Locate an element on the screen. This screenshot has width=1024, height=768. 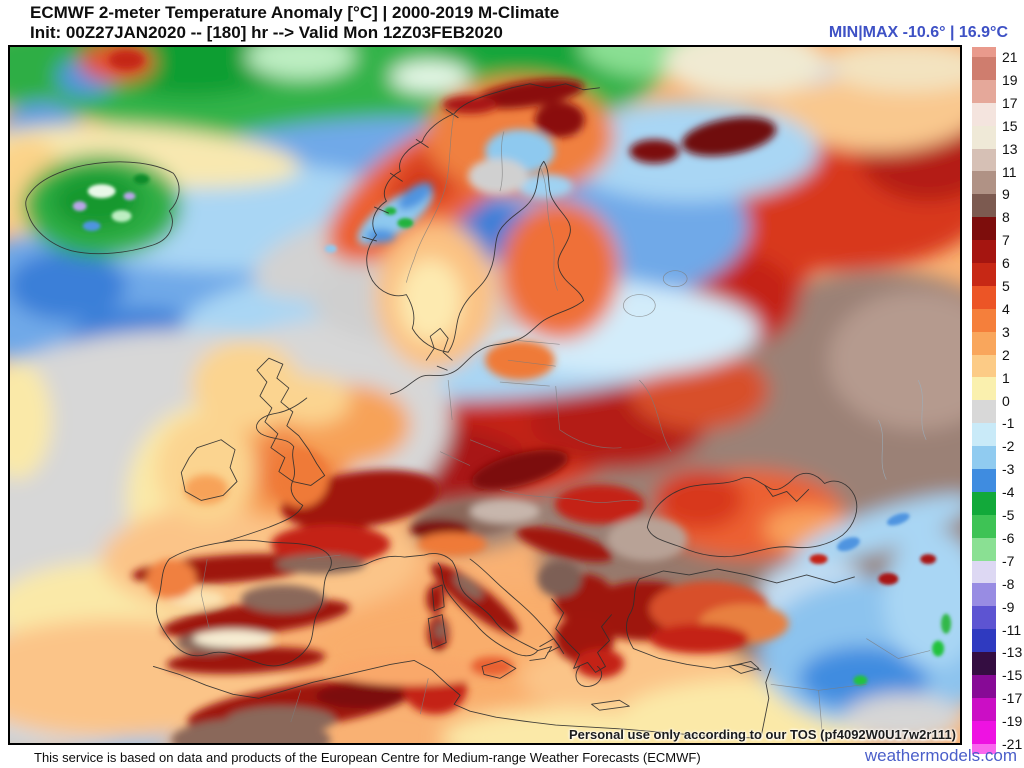
colorbar-tick-label: 8 is located at coordinates (1006, 217).